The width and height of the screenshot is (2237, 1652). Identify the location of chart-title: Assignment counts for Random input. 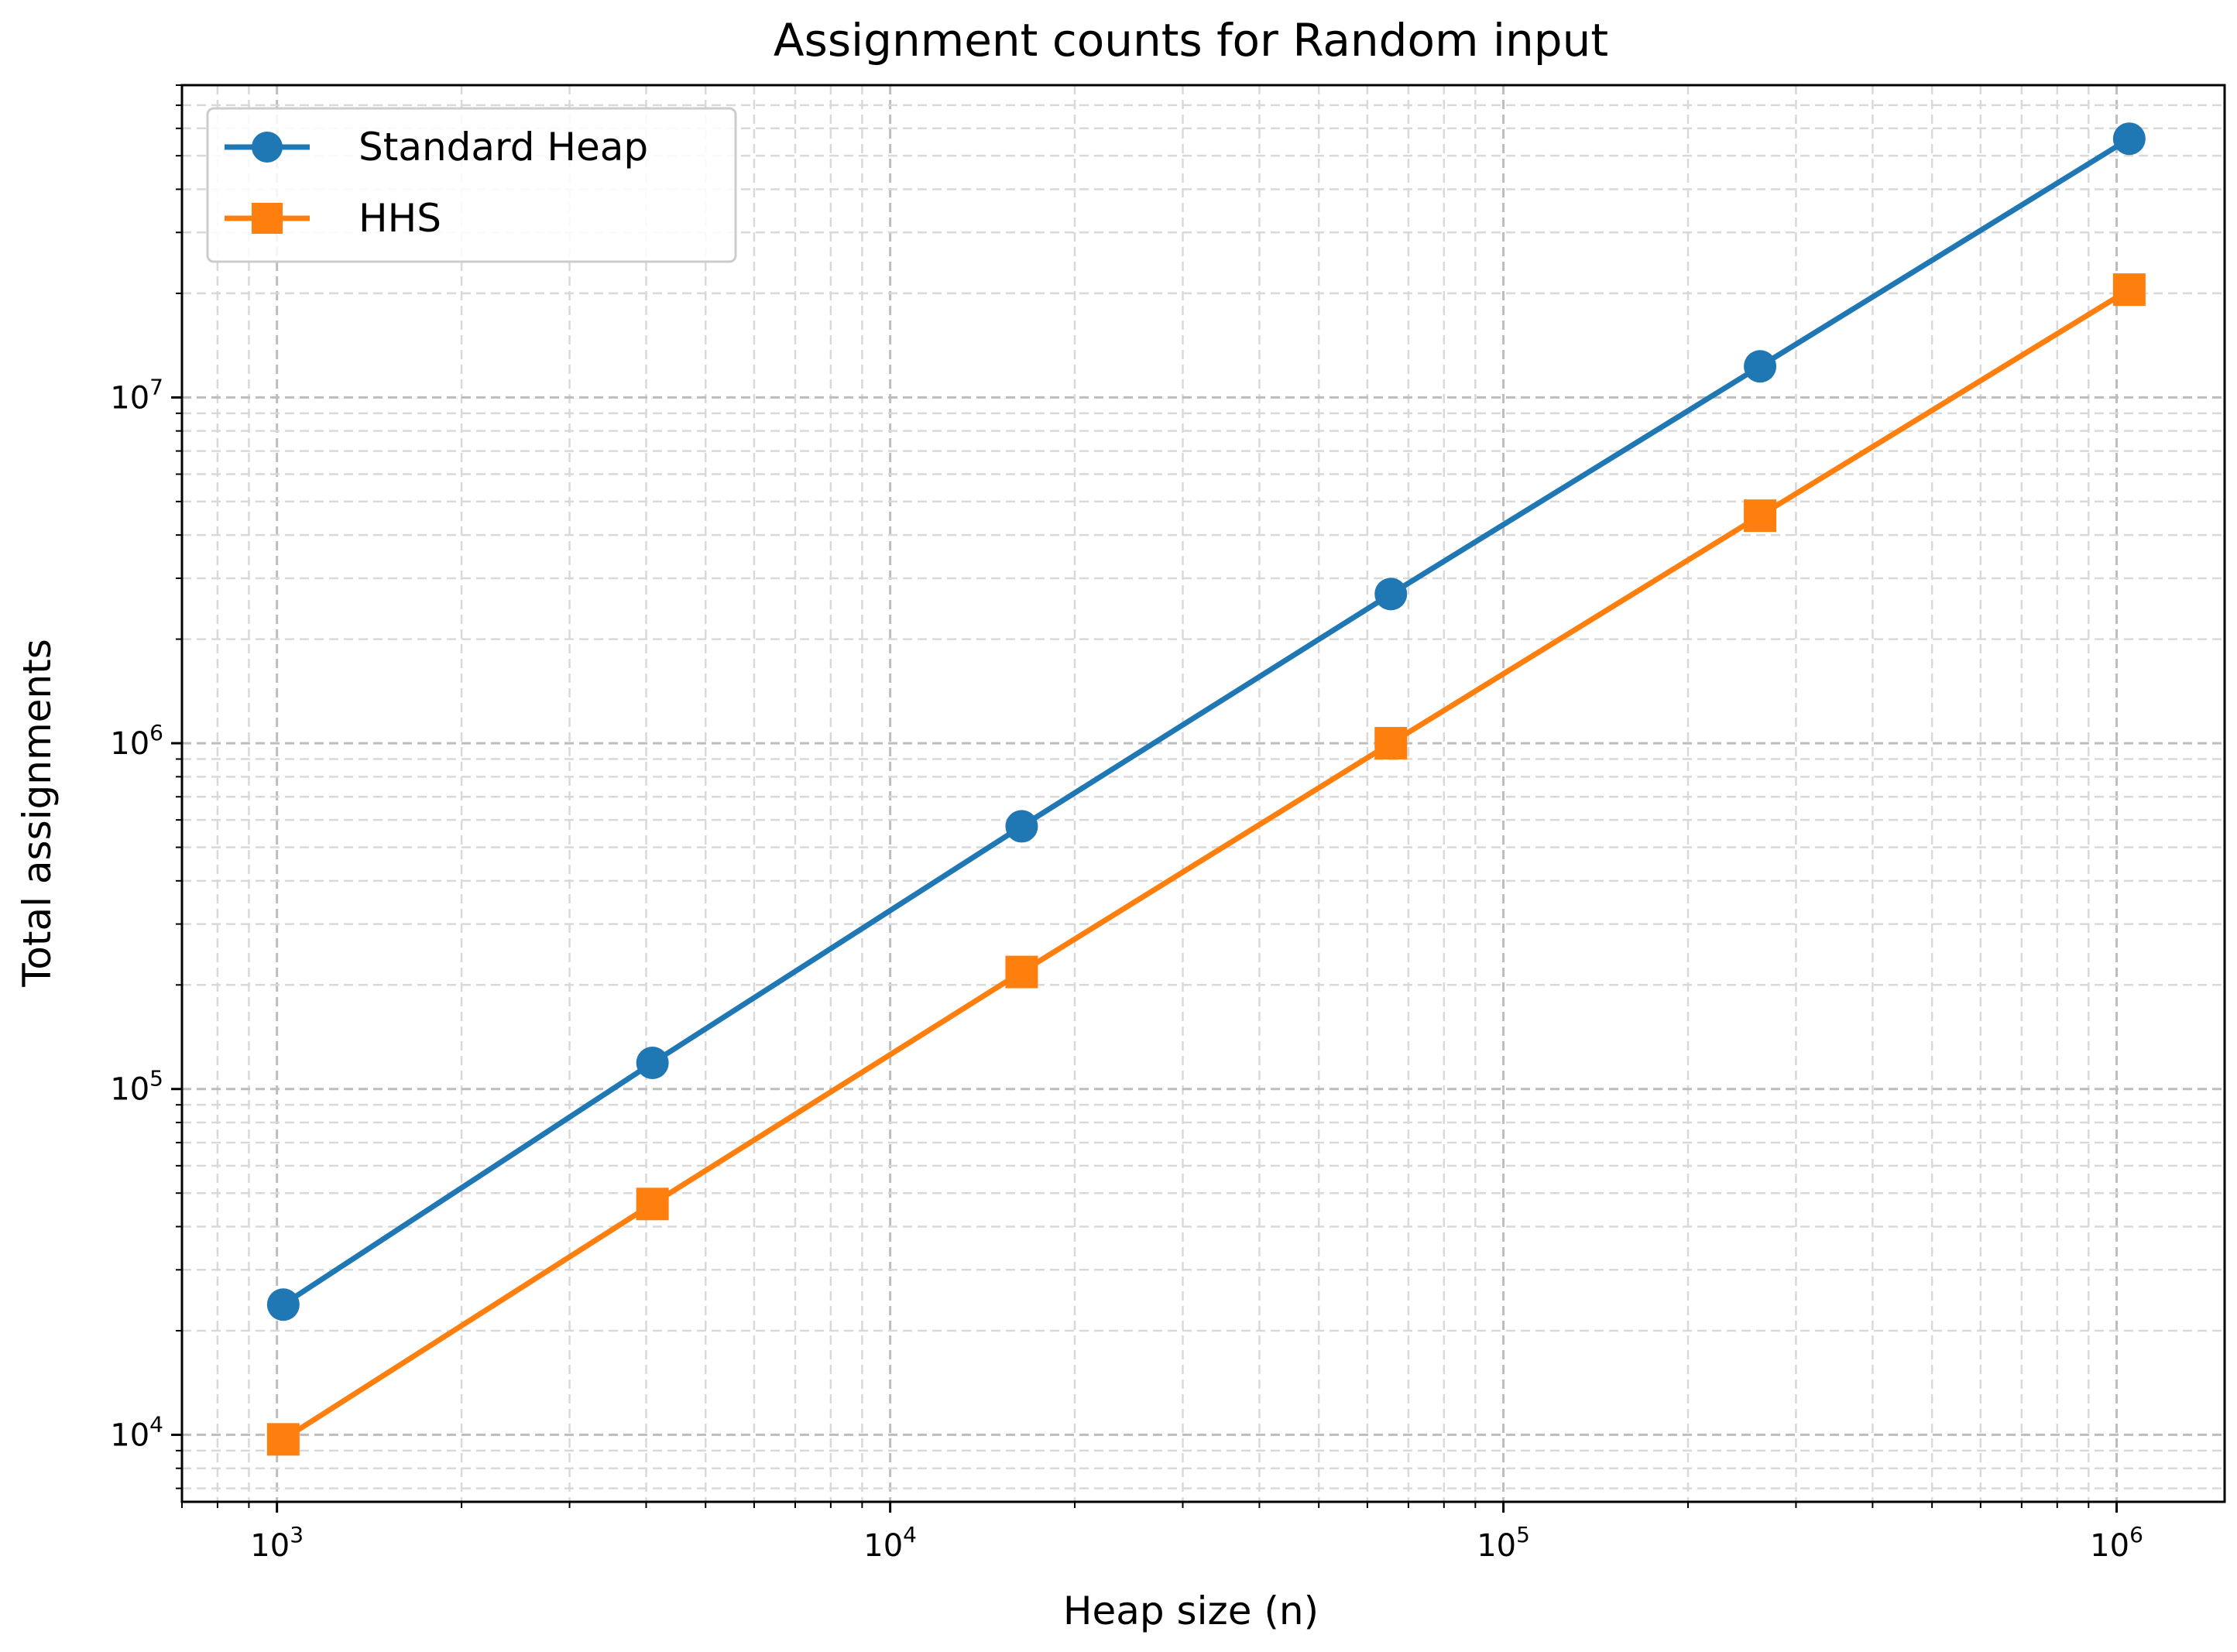
(1191, 40).